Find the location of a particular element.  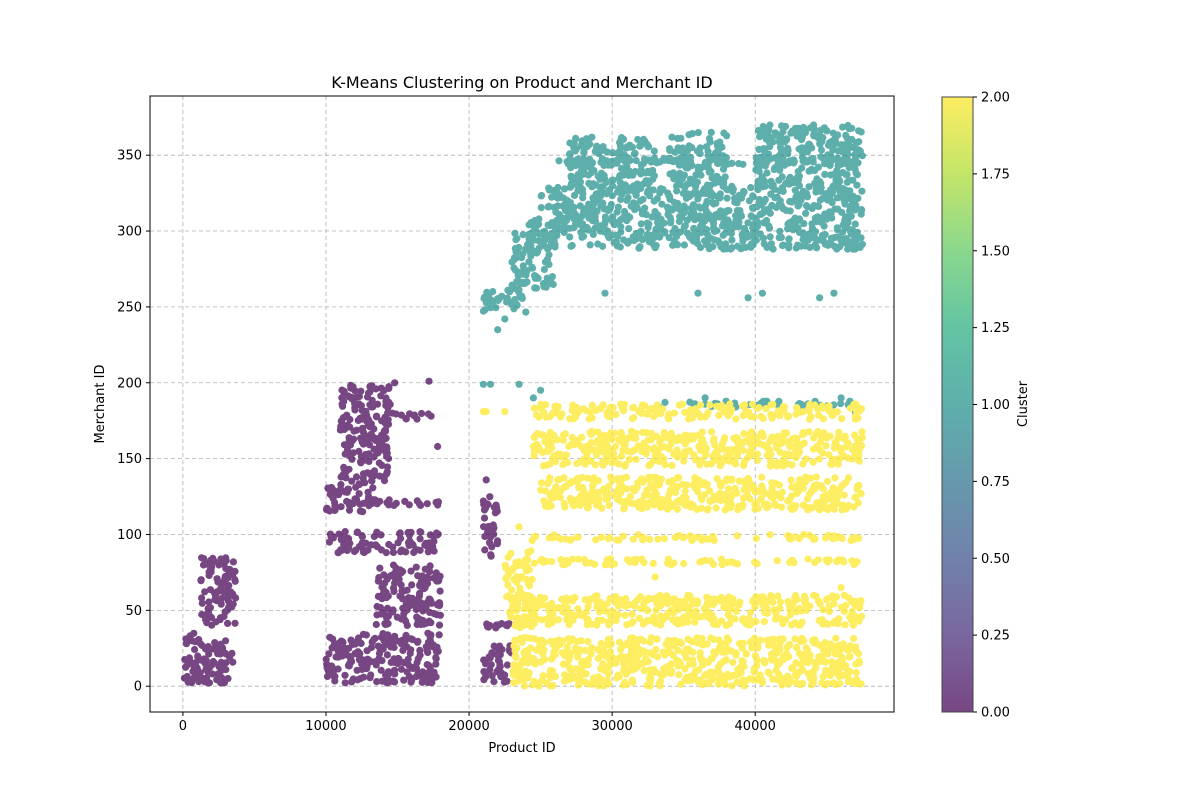

x-tick-label: 10000 is located at coordinates (325, 726).